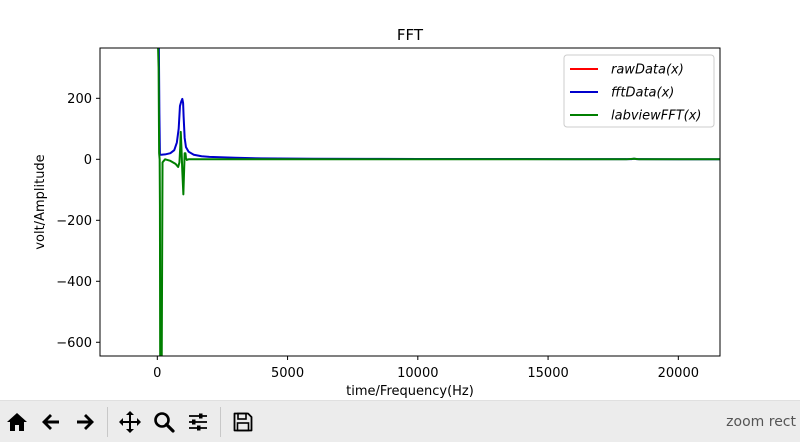  I want to click on configure-subplots-button, so click(198, 422).